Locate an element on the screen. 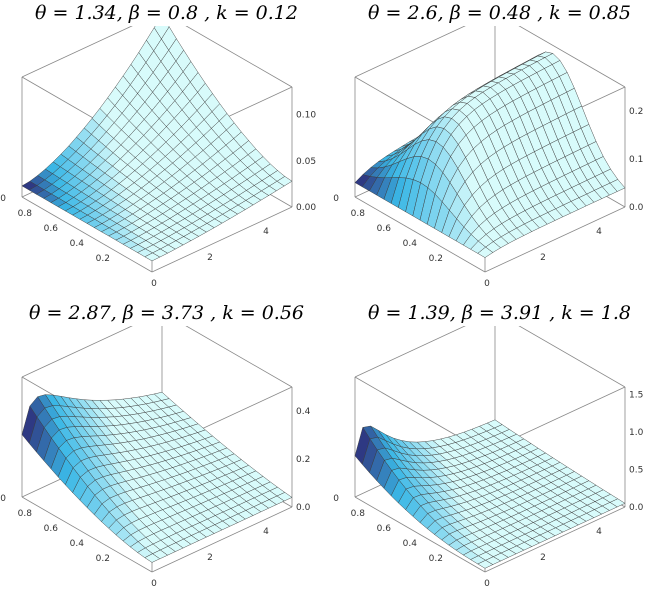  z-tick-label: 0.4 is located at coordinates (303, 412).